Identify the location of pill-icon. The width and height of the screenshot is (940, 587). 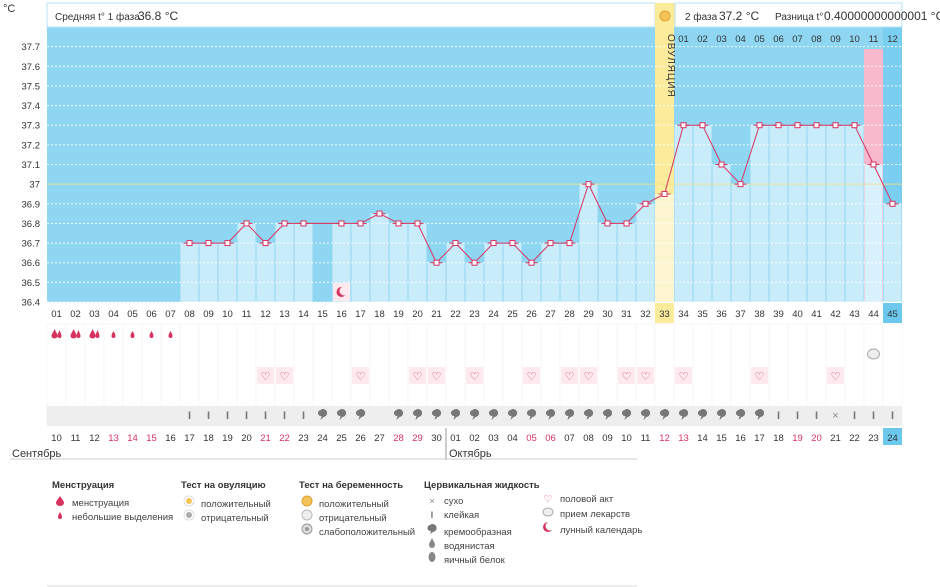
(873, 354).